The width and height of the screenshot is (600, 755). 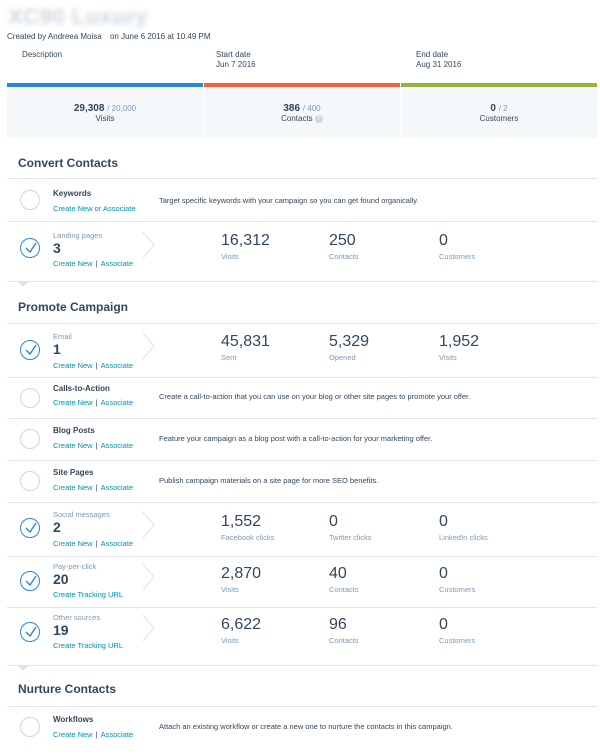 What do you see at coordinates (245, 347) in the screenshot?
I see `email-metric-sent: 45,831 Sent` at bounding box center [245, 347].